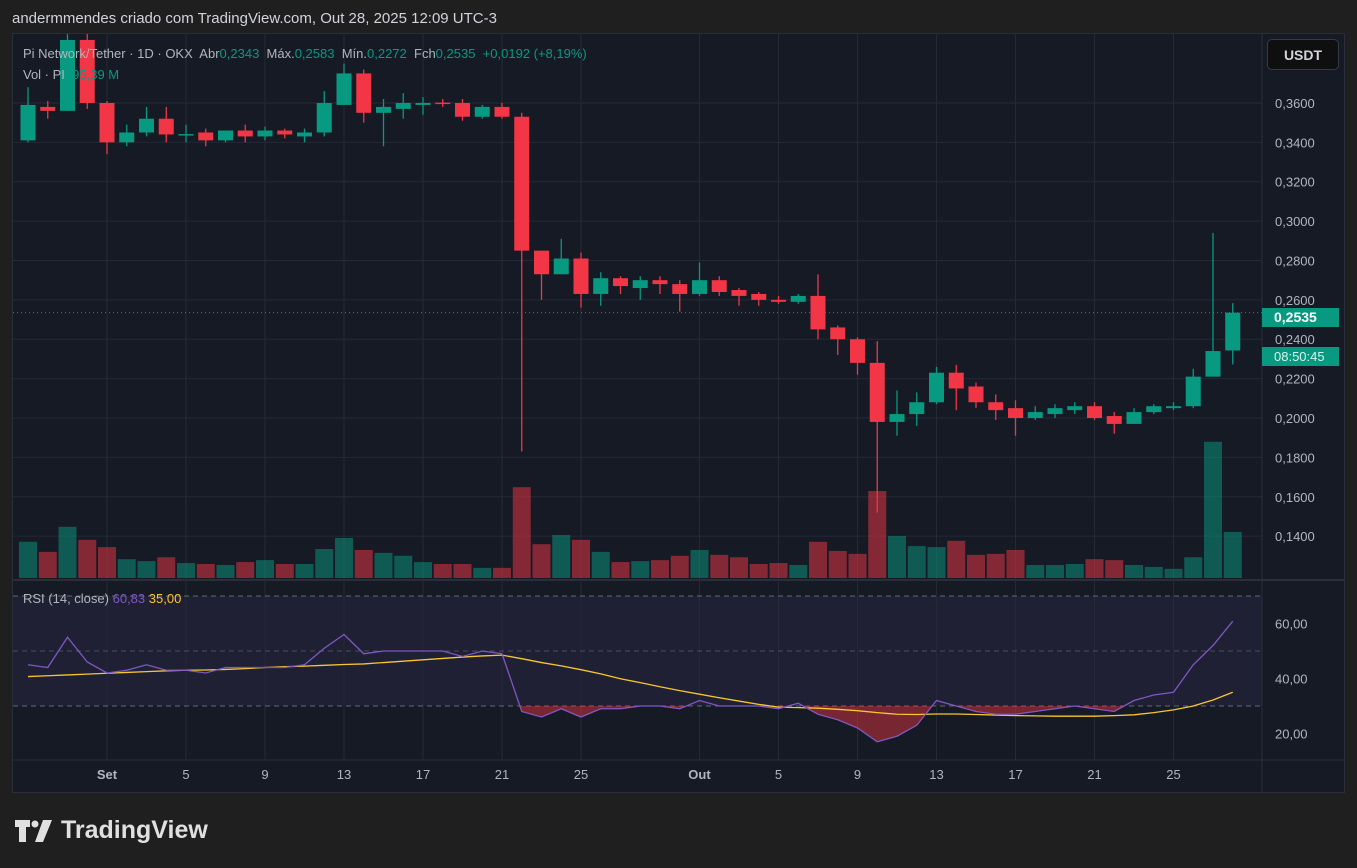 The image size is (1357, 868). Describe the element at coordinates (129, 598) in the screenshot. I see `rsi-value: 60,83` at that location.